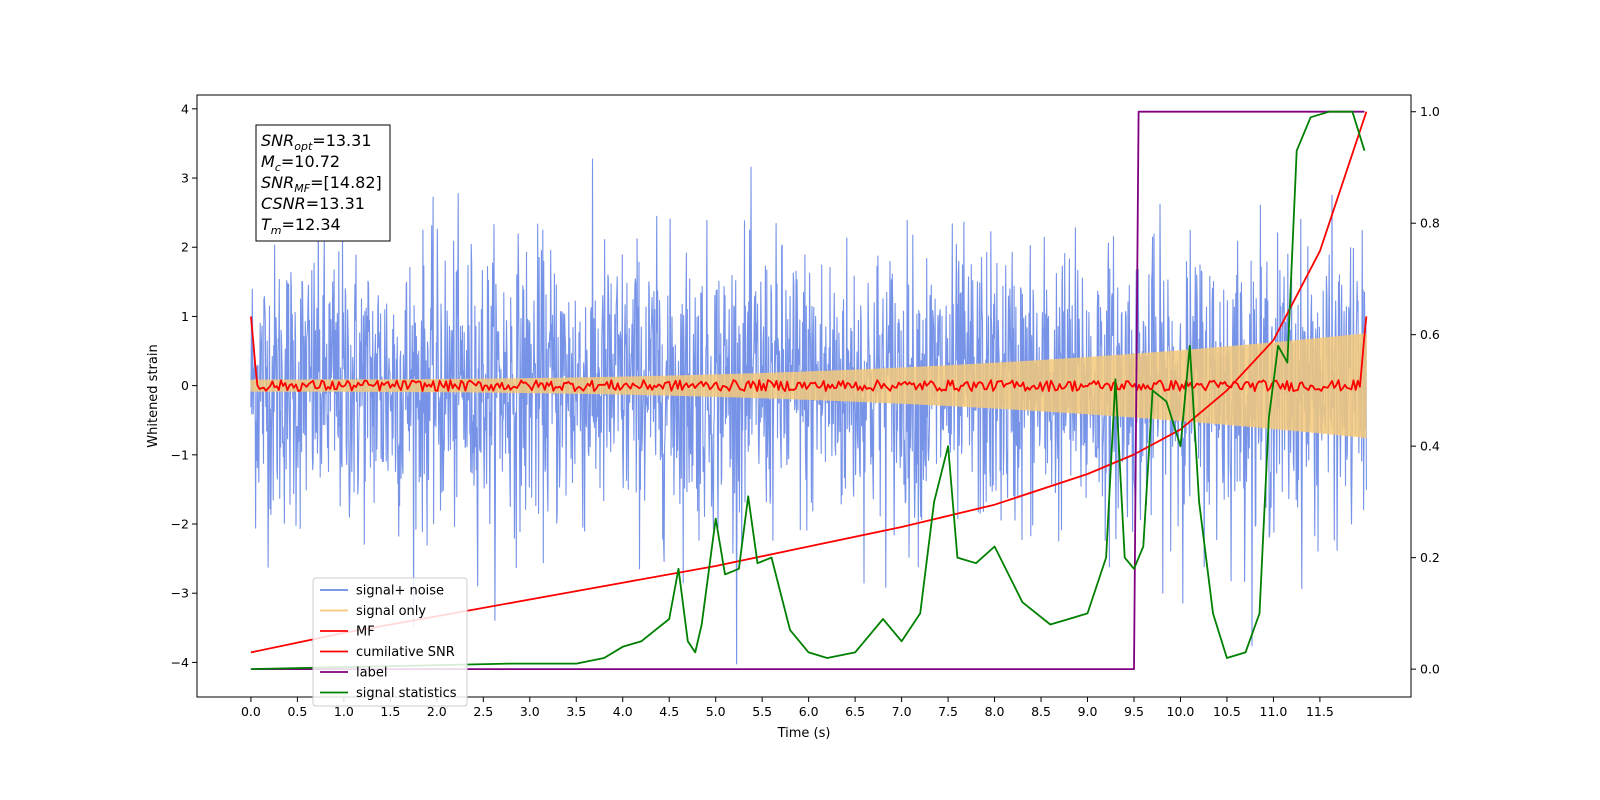 Image resolution: width=1600 pixels, height=800 pixels. I want to click on x-tick-label: 7.5, so click(948, 711).